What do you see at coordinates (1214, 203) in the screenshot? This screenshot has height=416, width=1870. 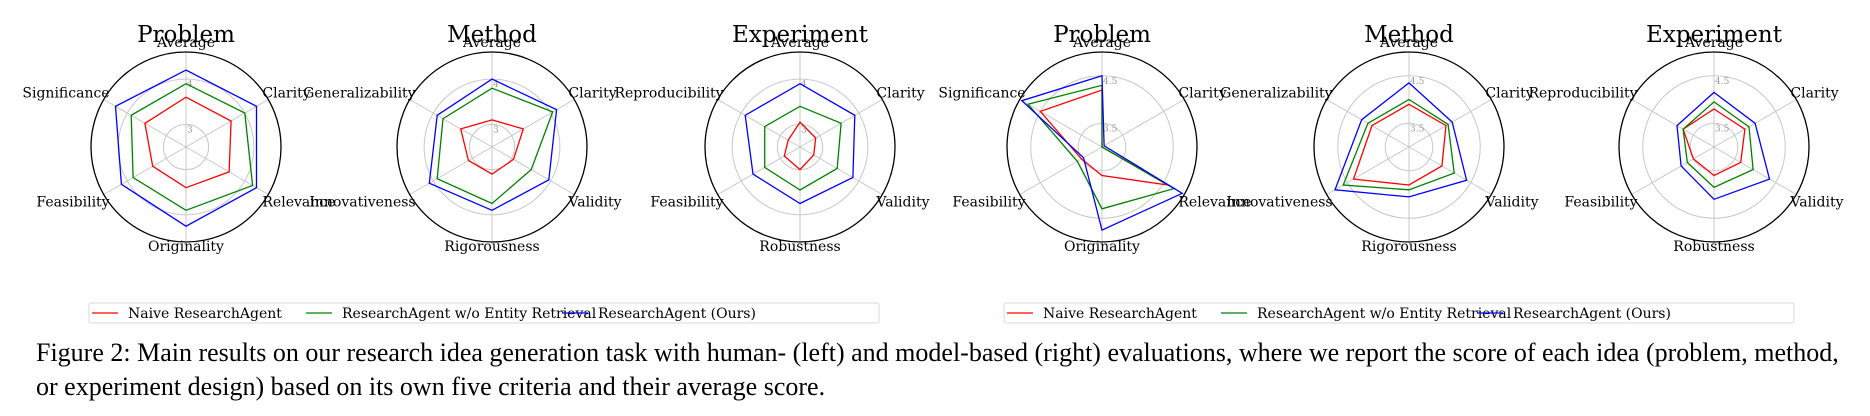 I see `axis-label-relevance: Relevance` at bounding box center [1214, 203].